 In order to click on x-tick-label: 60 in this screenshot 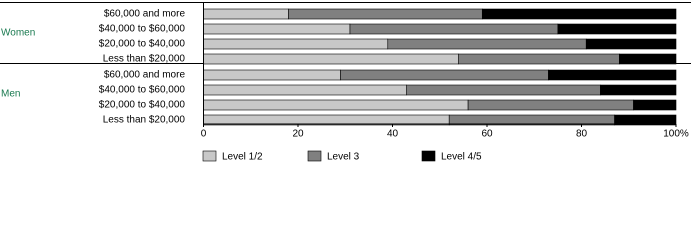, I will do `click(487, 134)`.